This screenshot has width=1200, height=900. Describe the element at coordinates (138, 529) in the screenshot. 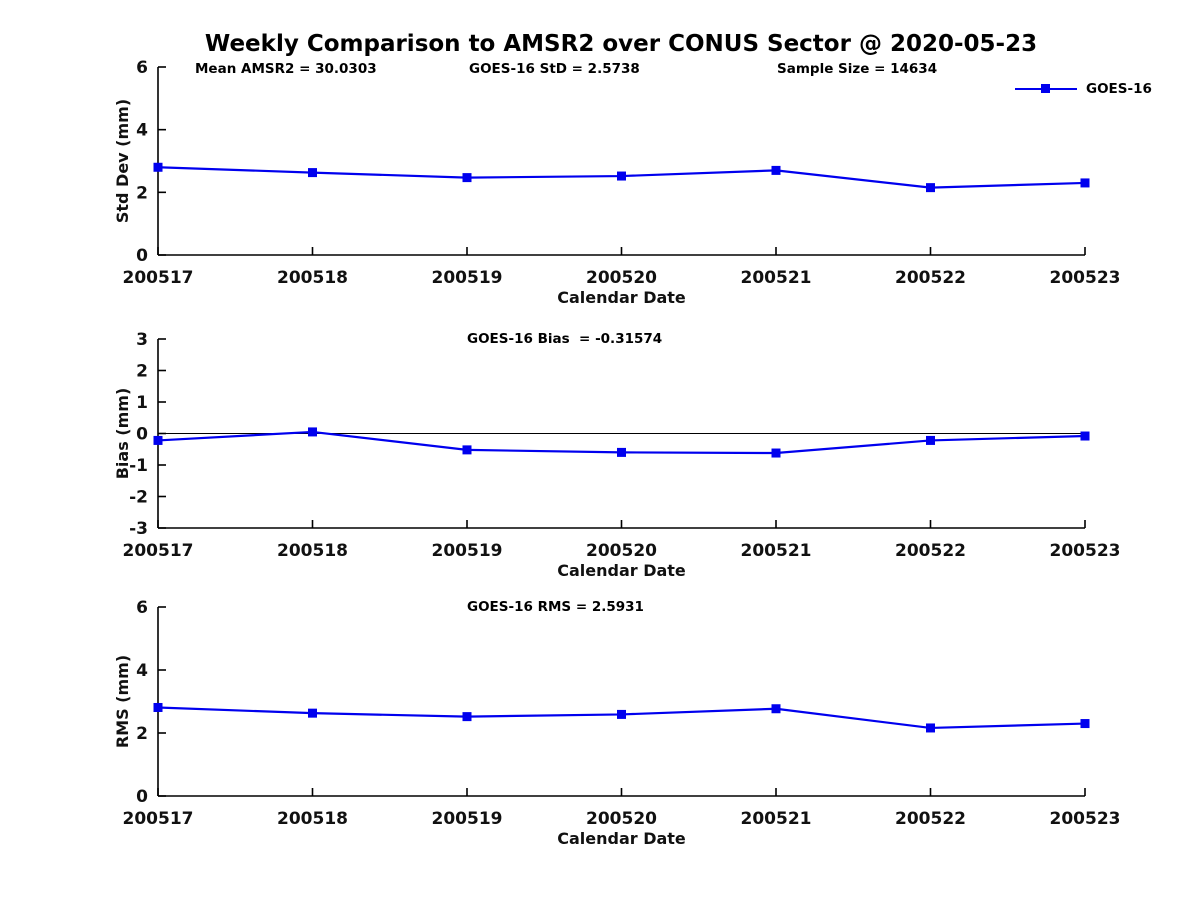

I see `y-tick-label: -3` at that location.